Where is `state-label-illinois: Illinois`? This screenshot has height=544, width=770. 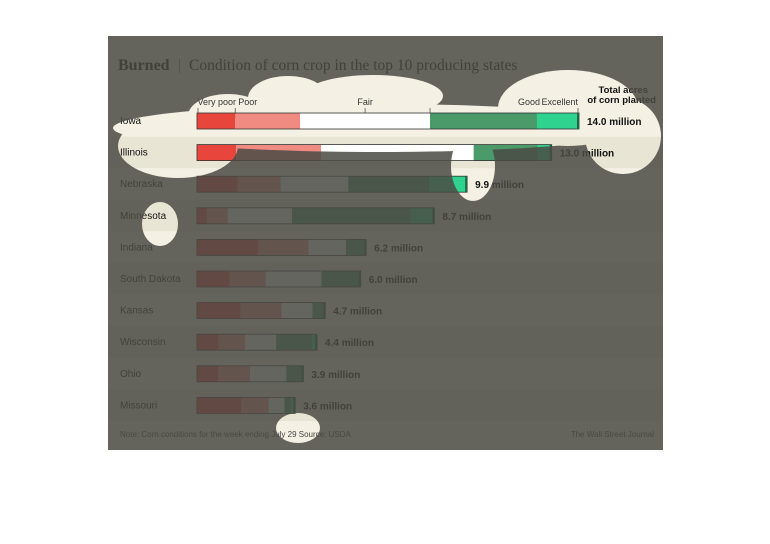
state-label-illinois: Illinois is located at coordinates (134, 153).